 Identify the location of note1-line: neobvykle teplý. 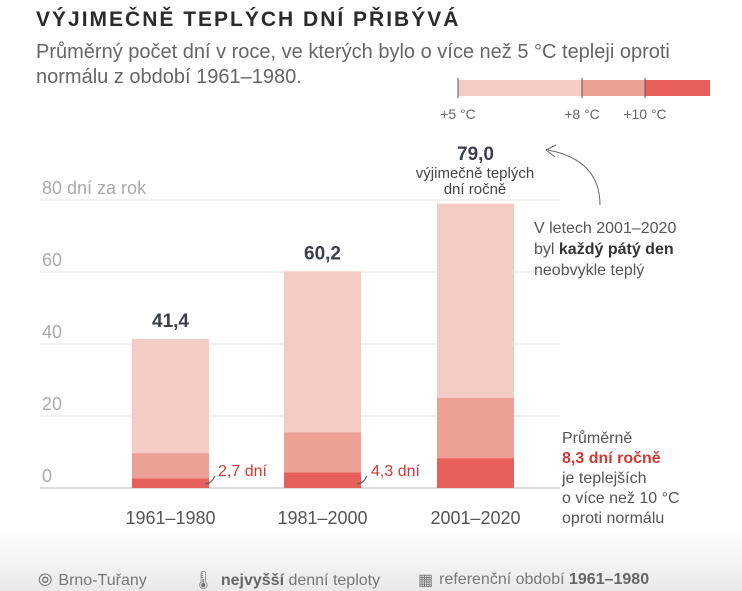
(589, 270).